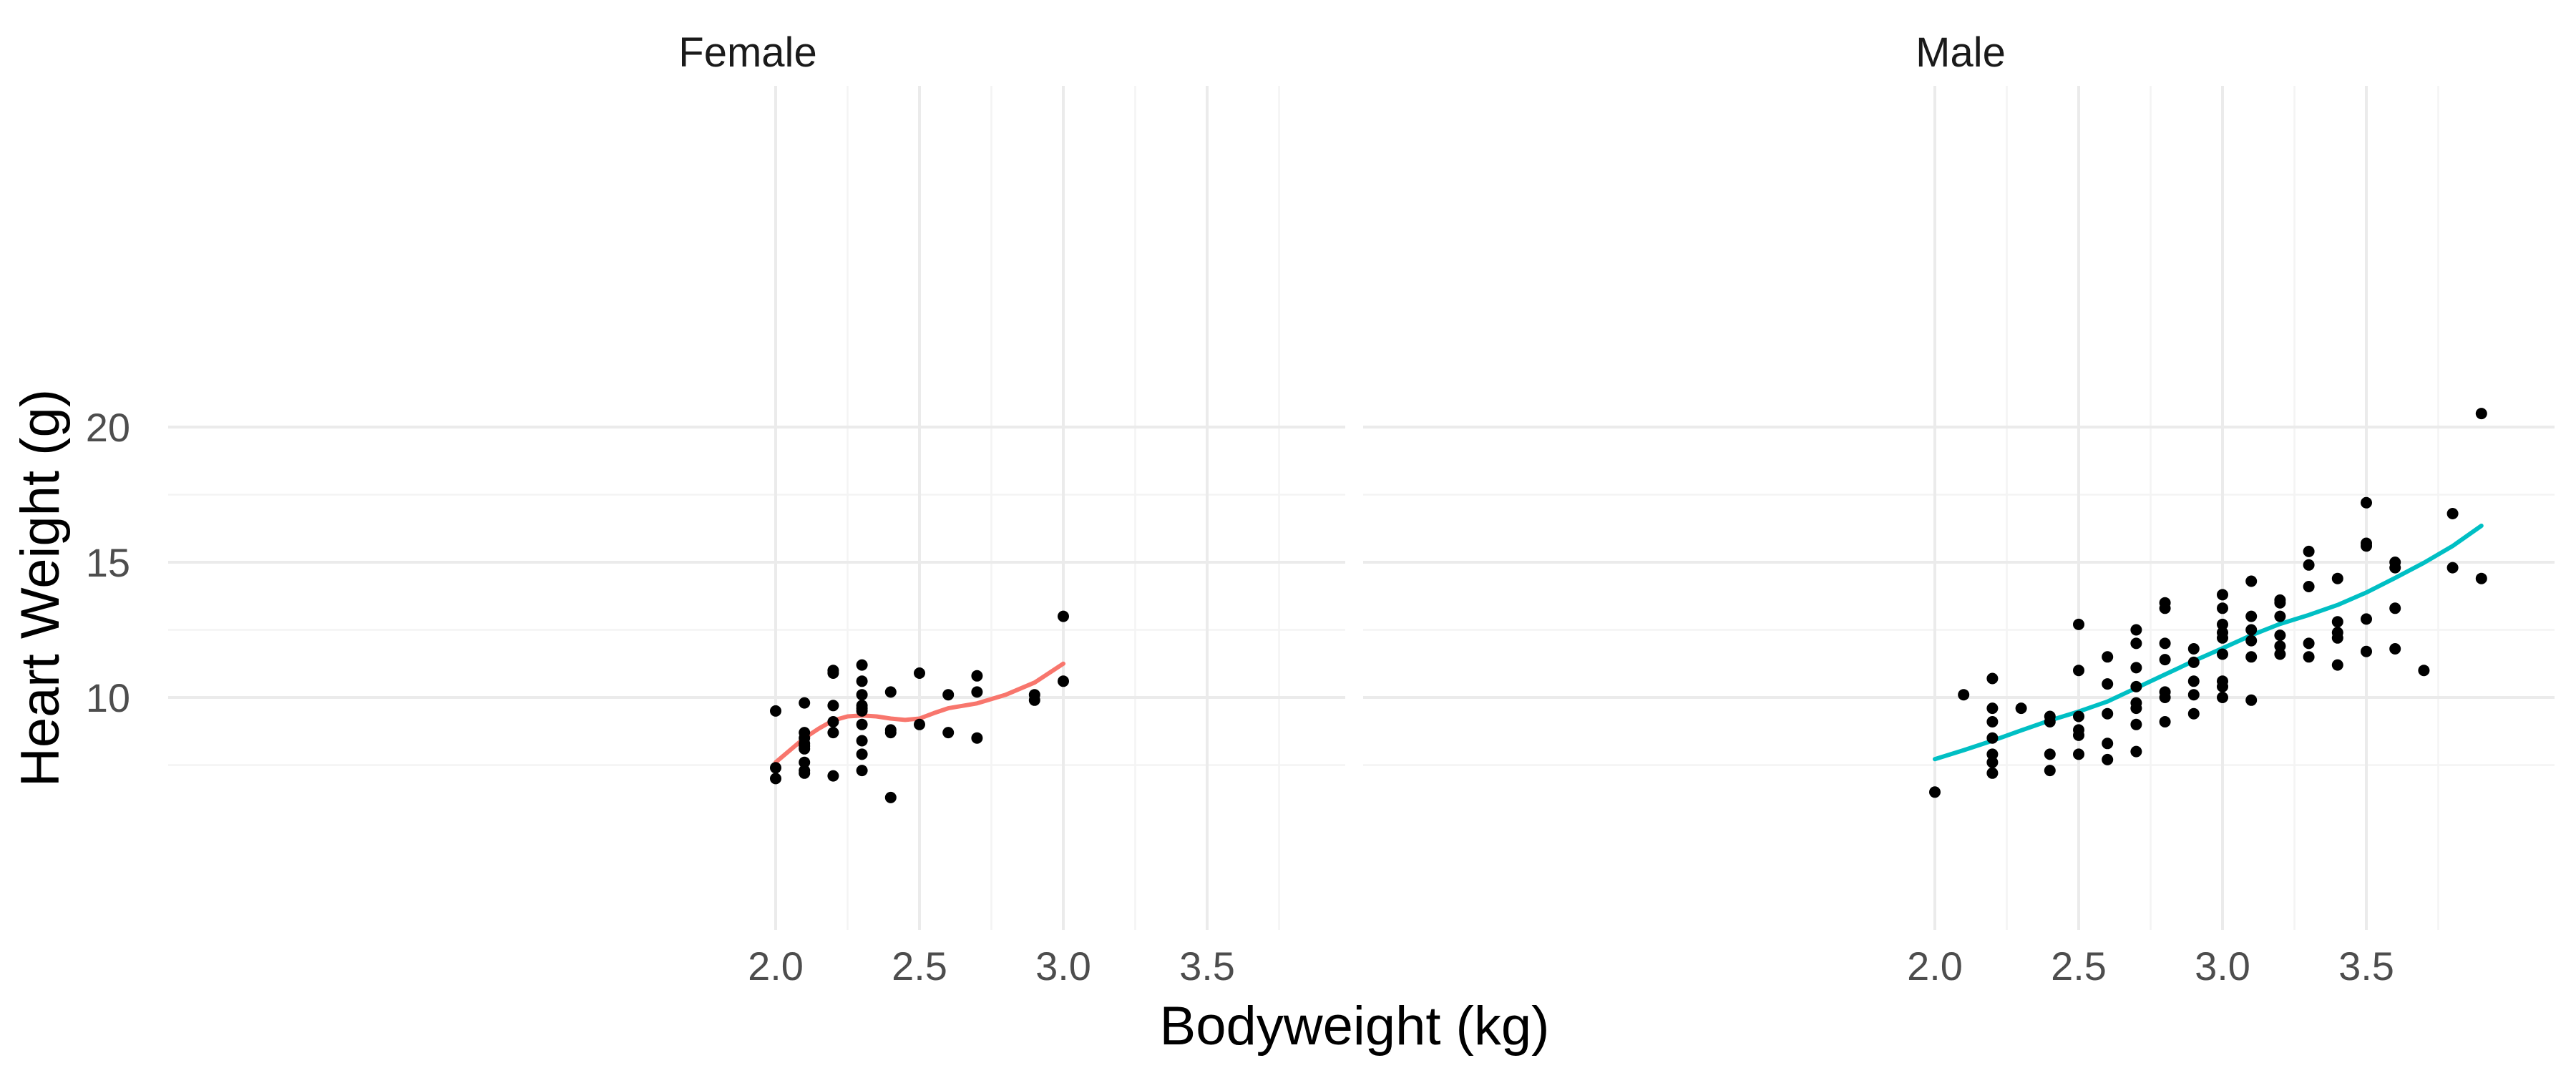  I want to click on facet-label-female: Female, so click(747, 52).